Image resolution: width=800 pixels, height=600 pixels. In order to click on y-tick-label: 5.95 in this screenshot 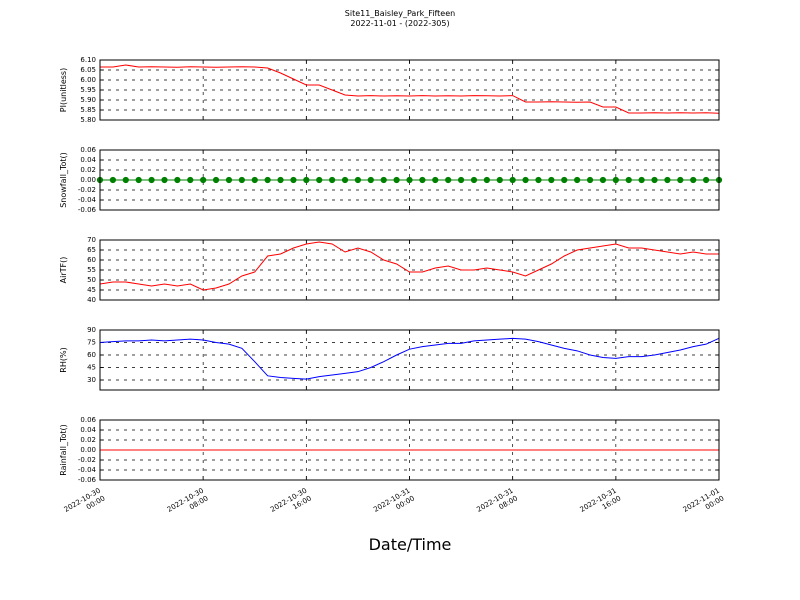, I will do `click(88, 90)`.